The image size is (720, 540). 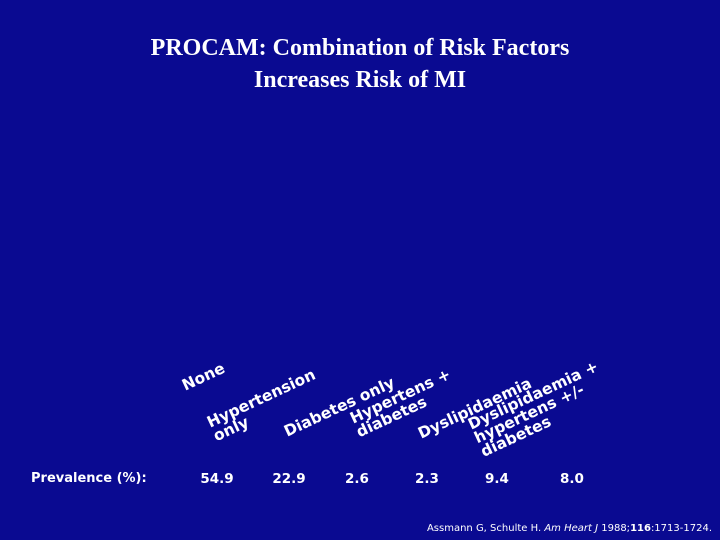 I want to click on prevalence-value-4: 2.3, so click(x=427, y=479).